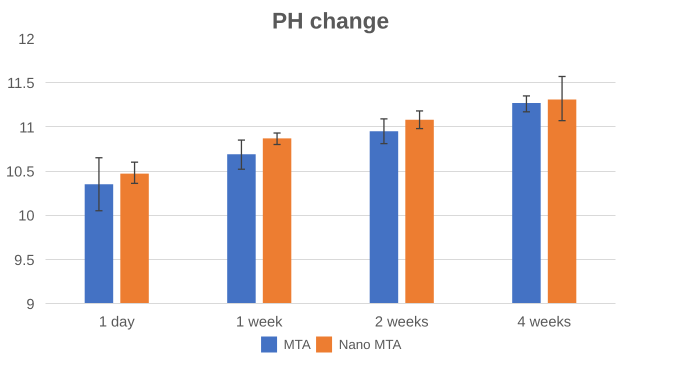 This screenshot has width=685, height=389. Describe the element at coordinates (24, 260) in the screenshot. I see `y-tick-label: 9.5` at that location.